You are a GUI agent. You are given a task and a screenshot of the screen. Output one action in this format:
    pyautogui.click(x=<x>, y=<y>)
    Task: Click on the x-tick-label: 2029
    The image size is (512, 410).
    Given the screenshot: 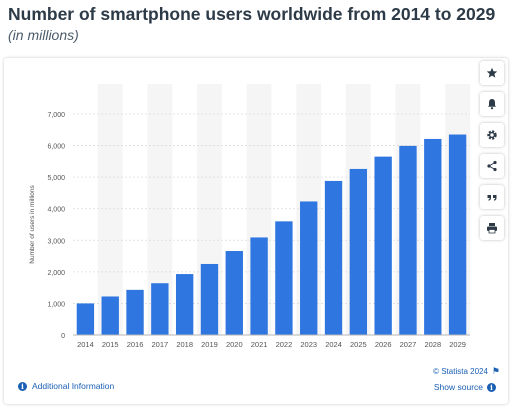 What is the action you would take?
    pyautogui.click(x=457, y=344)
    